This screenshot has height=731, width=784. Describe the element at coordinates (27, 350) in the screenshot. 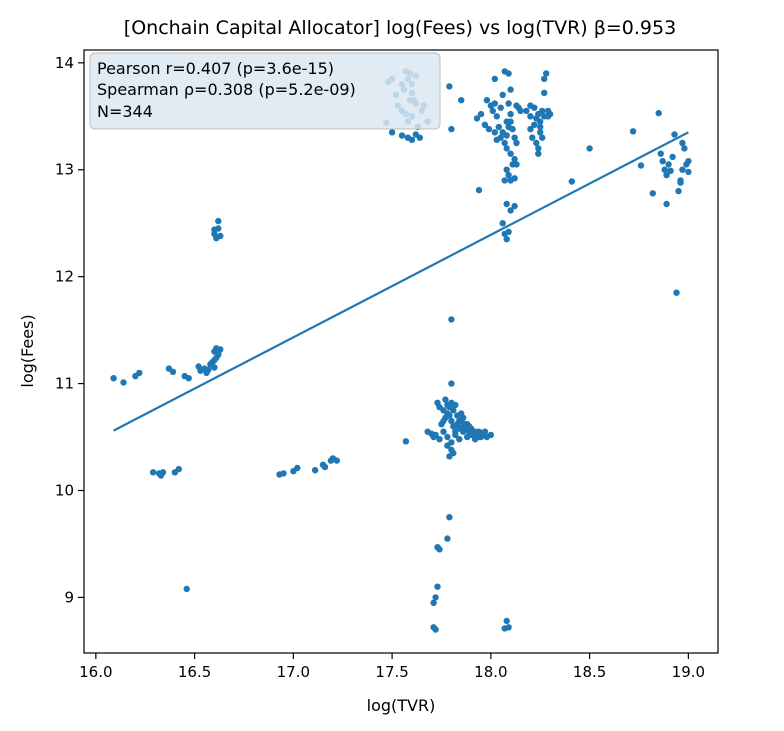

I see `y-axis-label: log(Fees)` at that location.